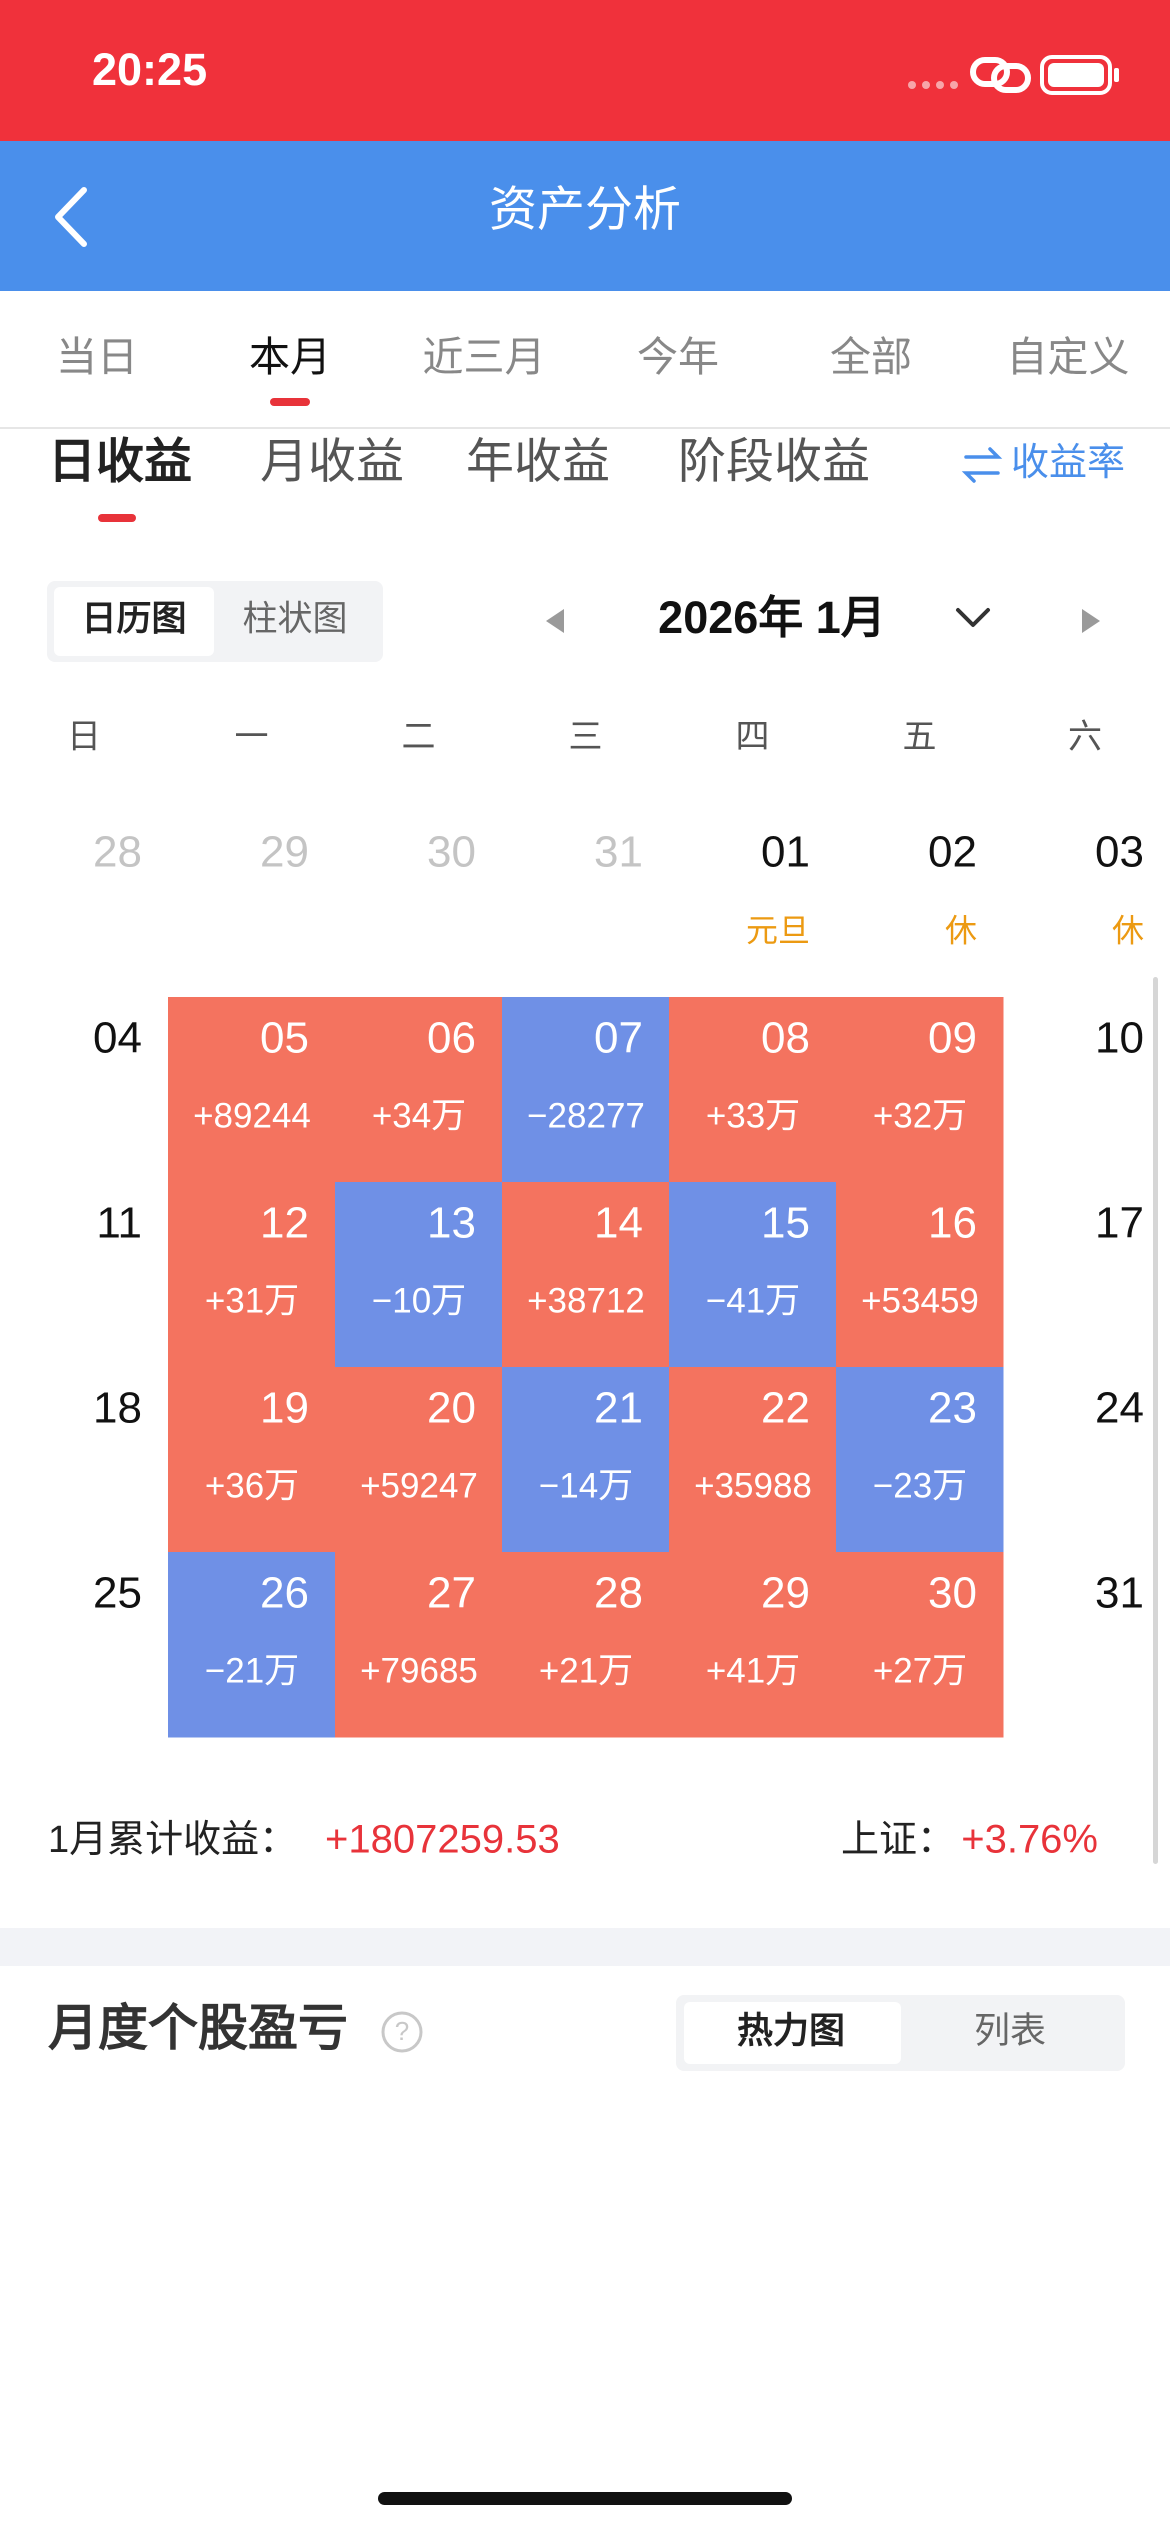  I want to click on period-tab: 今年, so click(678, 357).